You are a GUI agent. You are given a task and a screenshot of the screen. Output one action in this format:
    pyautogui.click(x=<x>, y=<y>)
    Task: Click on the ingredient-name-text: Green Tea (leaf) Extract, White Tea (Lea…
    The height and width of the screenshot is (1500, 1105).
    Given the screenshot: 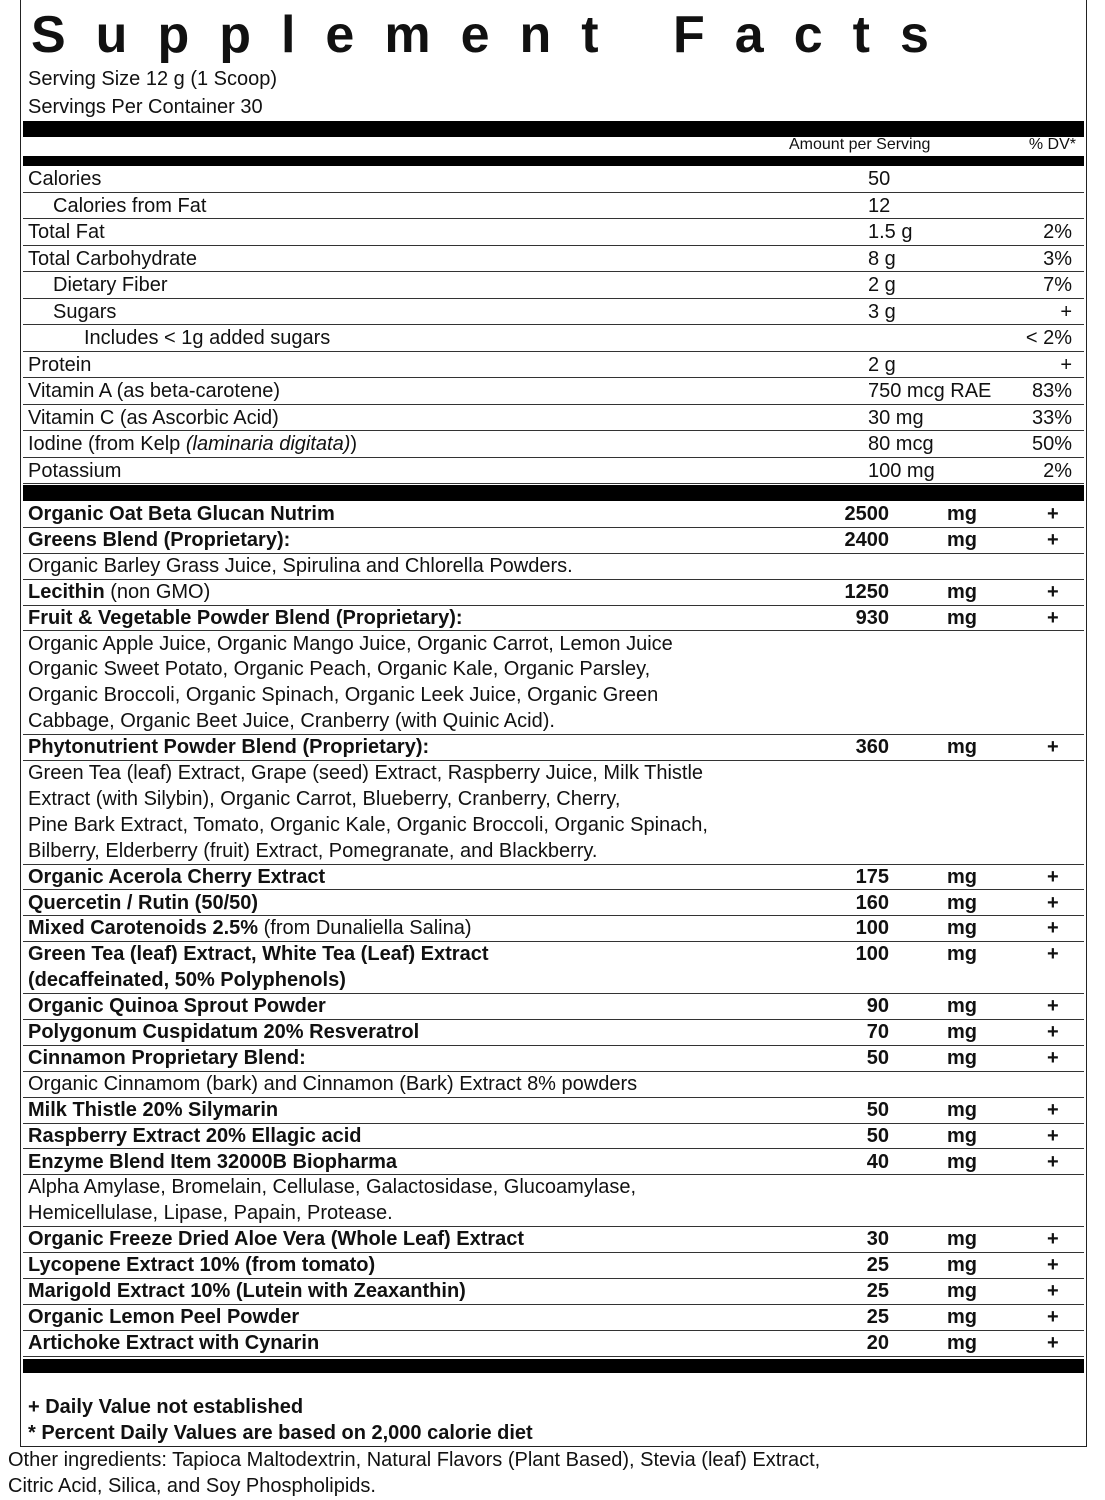 What is the action you would take?
    pyautogui.click(x=258, y=954)
    